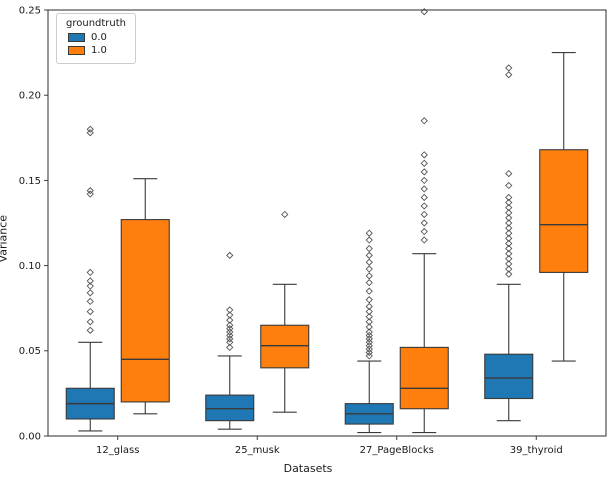  Describe the element at coordinates (308, 468) in the screenshot. I see `x-axis-label: Datasets` at that location.